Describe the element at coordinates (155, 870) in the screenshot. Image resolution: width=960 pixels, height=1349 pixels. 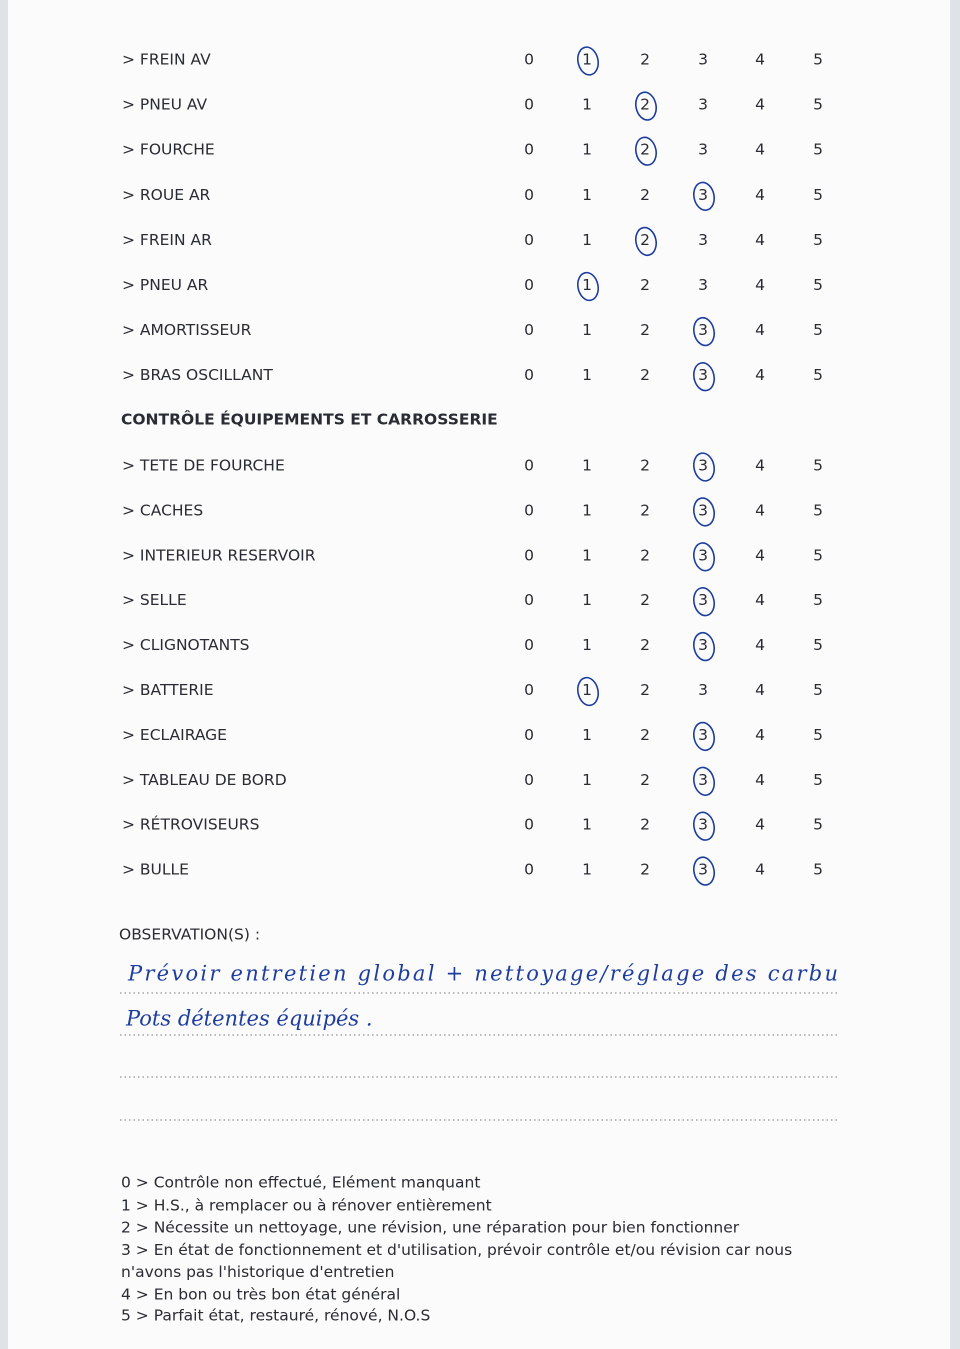
I see `item-label: > BULLE` at that location.